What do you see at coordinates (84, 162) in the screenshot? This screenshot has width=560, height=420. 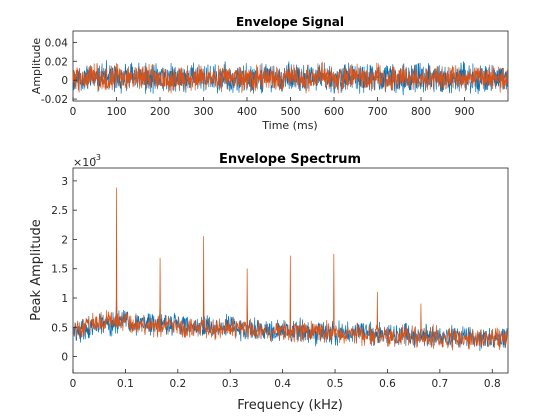 I see `spectrum-exponent-base: ×10` at bounding box center [84, 162].